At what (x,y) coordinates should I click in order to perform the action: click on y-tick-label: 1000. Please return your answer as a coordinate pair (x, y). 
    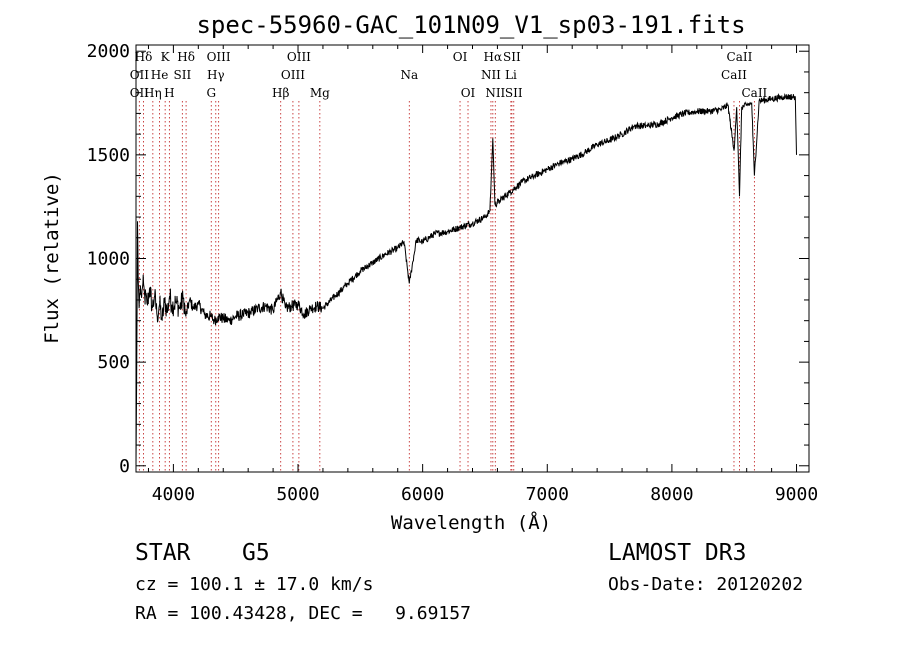
    Looking at the image, I should click on (108, 259).